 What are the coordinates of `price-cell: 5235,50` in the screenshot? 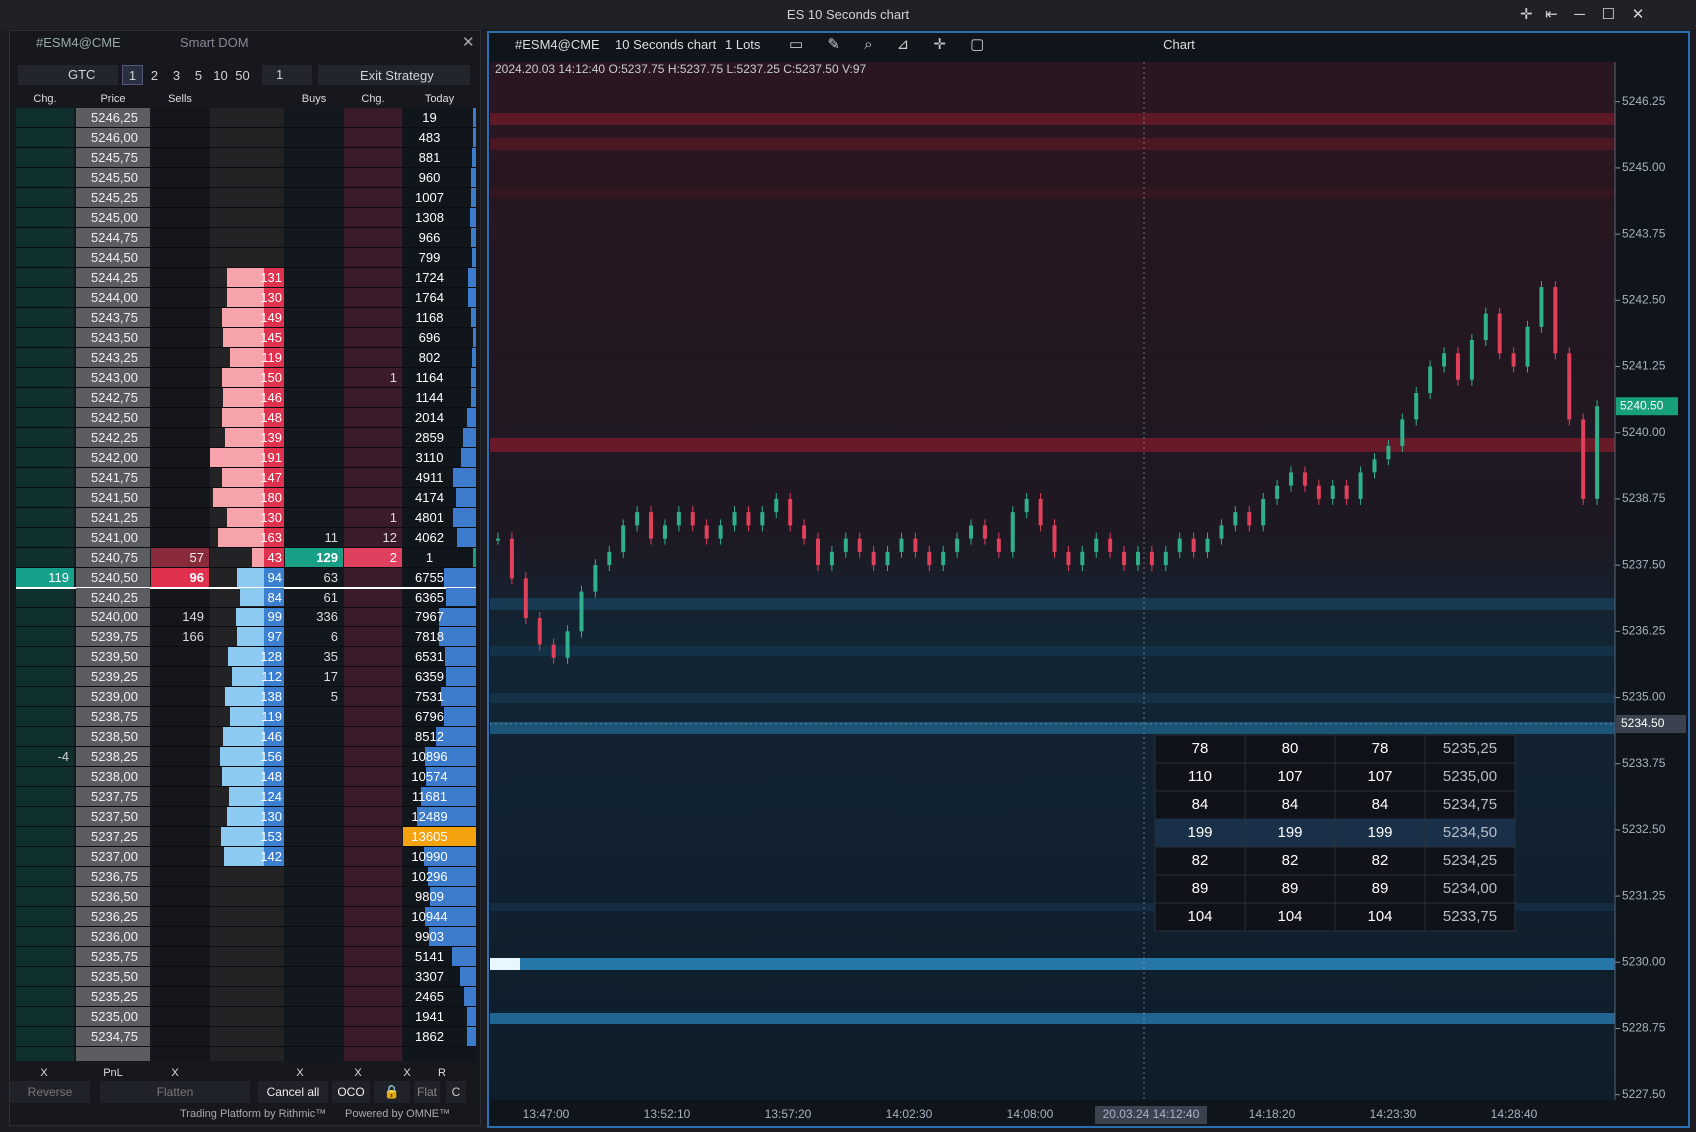 It's located at (113, 977).